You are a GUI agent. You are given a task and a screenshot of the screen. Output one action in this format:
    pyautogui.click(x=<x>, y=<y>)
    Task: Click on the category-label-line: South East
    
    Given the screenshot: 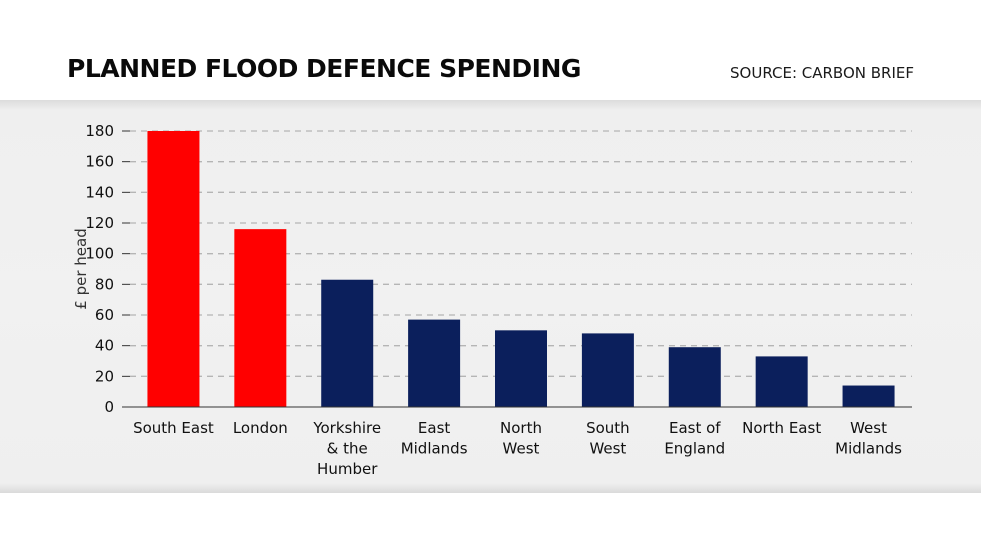 What is the action you would take?
    pyautogui.click(x=173, y=428)
    